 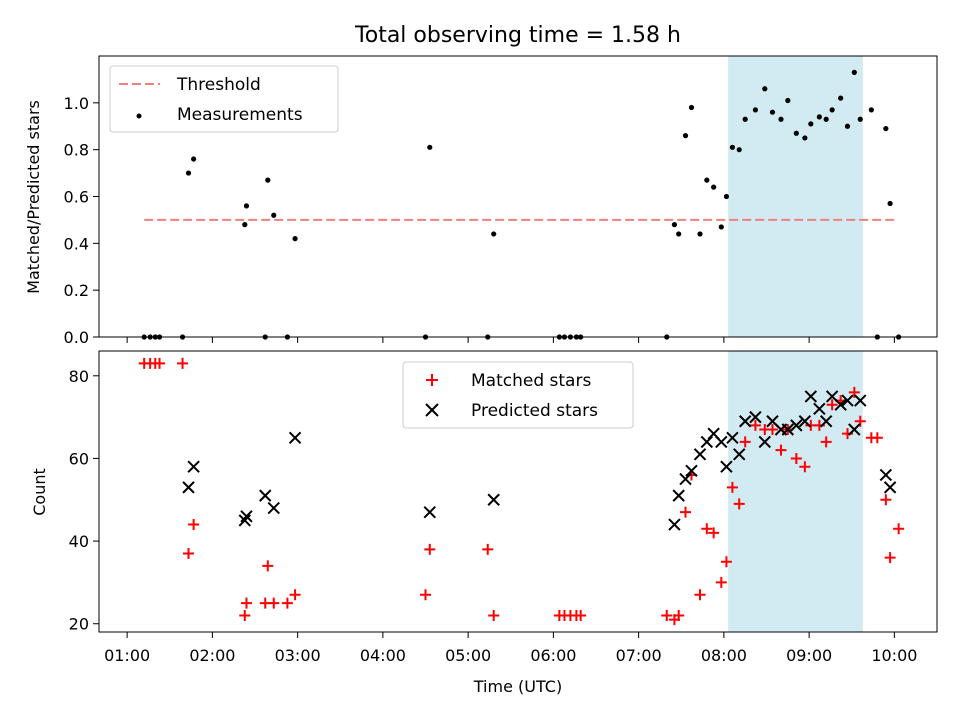 I want to click on predicted-star-points, so click(x=539, y=460).